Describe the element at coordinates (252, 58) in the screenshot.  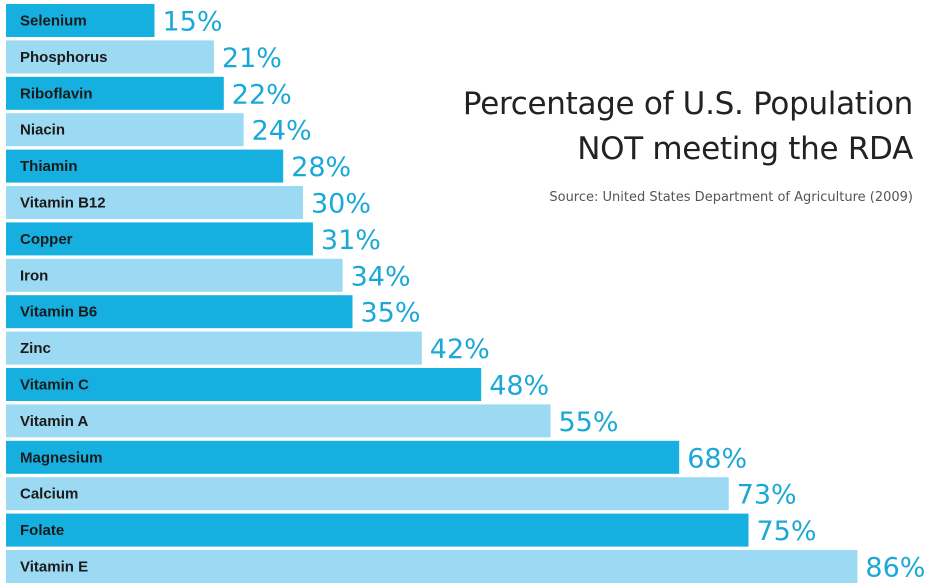
I see `value-label: 21%` at that location.